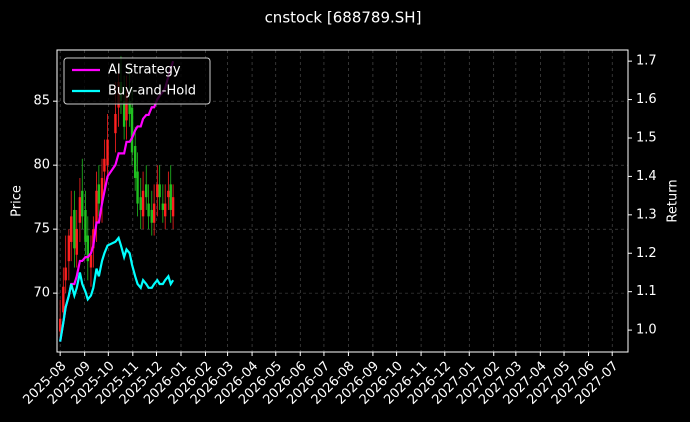 This screenshot has height=422, width=690. Describe the element at coordinates (41, 293) in the screenshot. I see `y-tick-label: 70` at that location.